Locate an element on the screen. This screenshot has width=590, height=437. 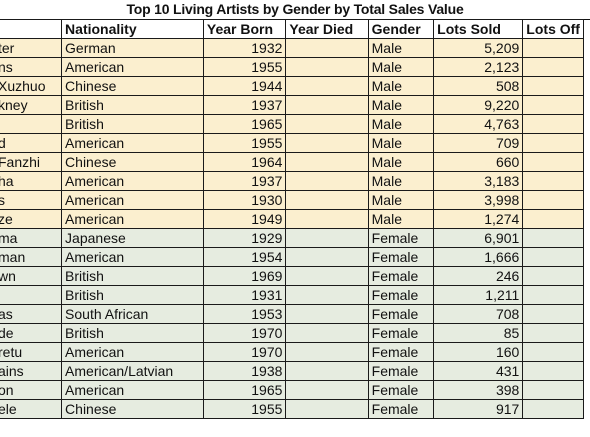
cell-lots-sold: 85 is located at coordinates (478, 333).